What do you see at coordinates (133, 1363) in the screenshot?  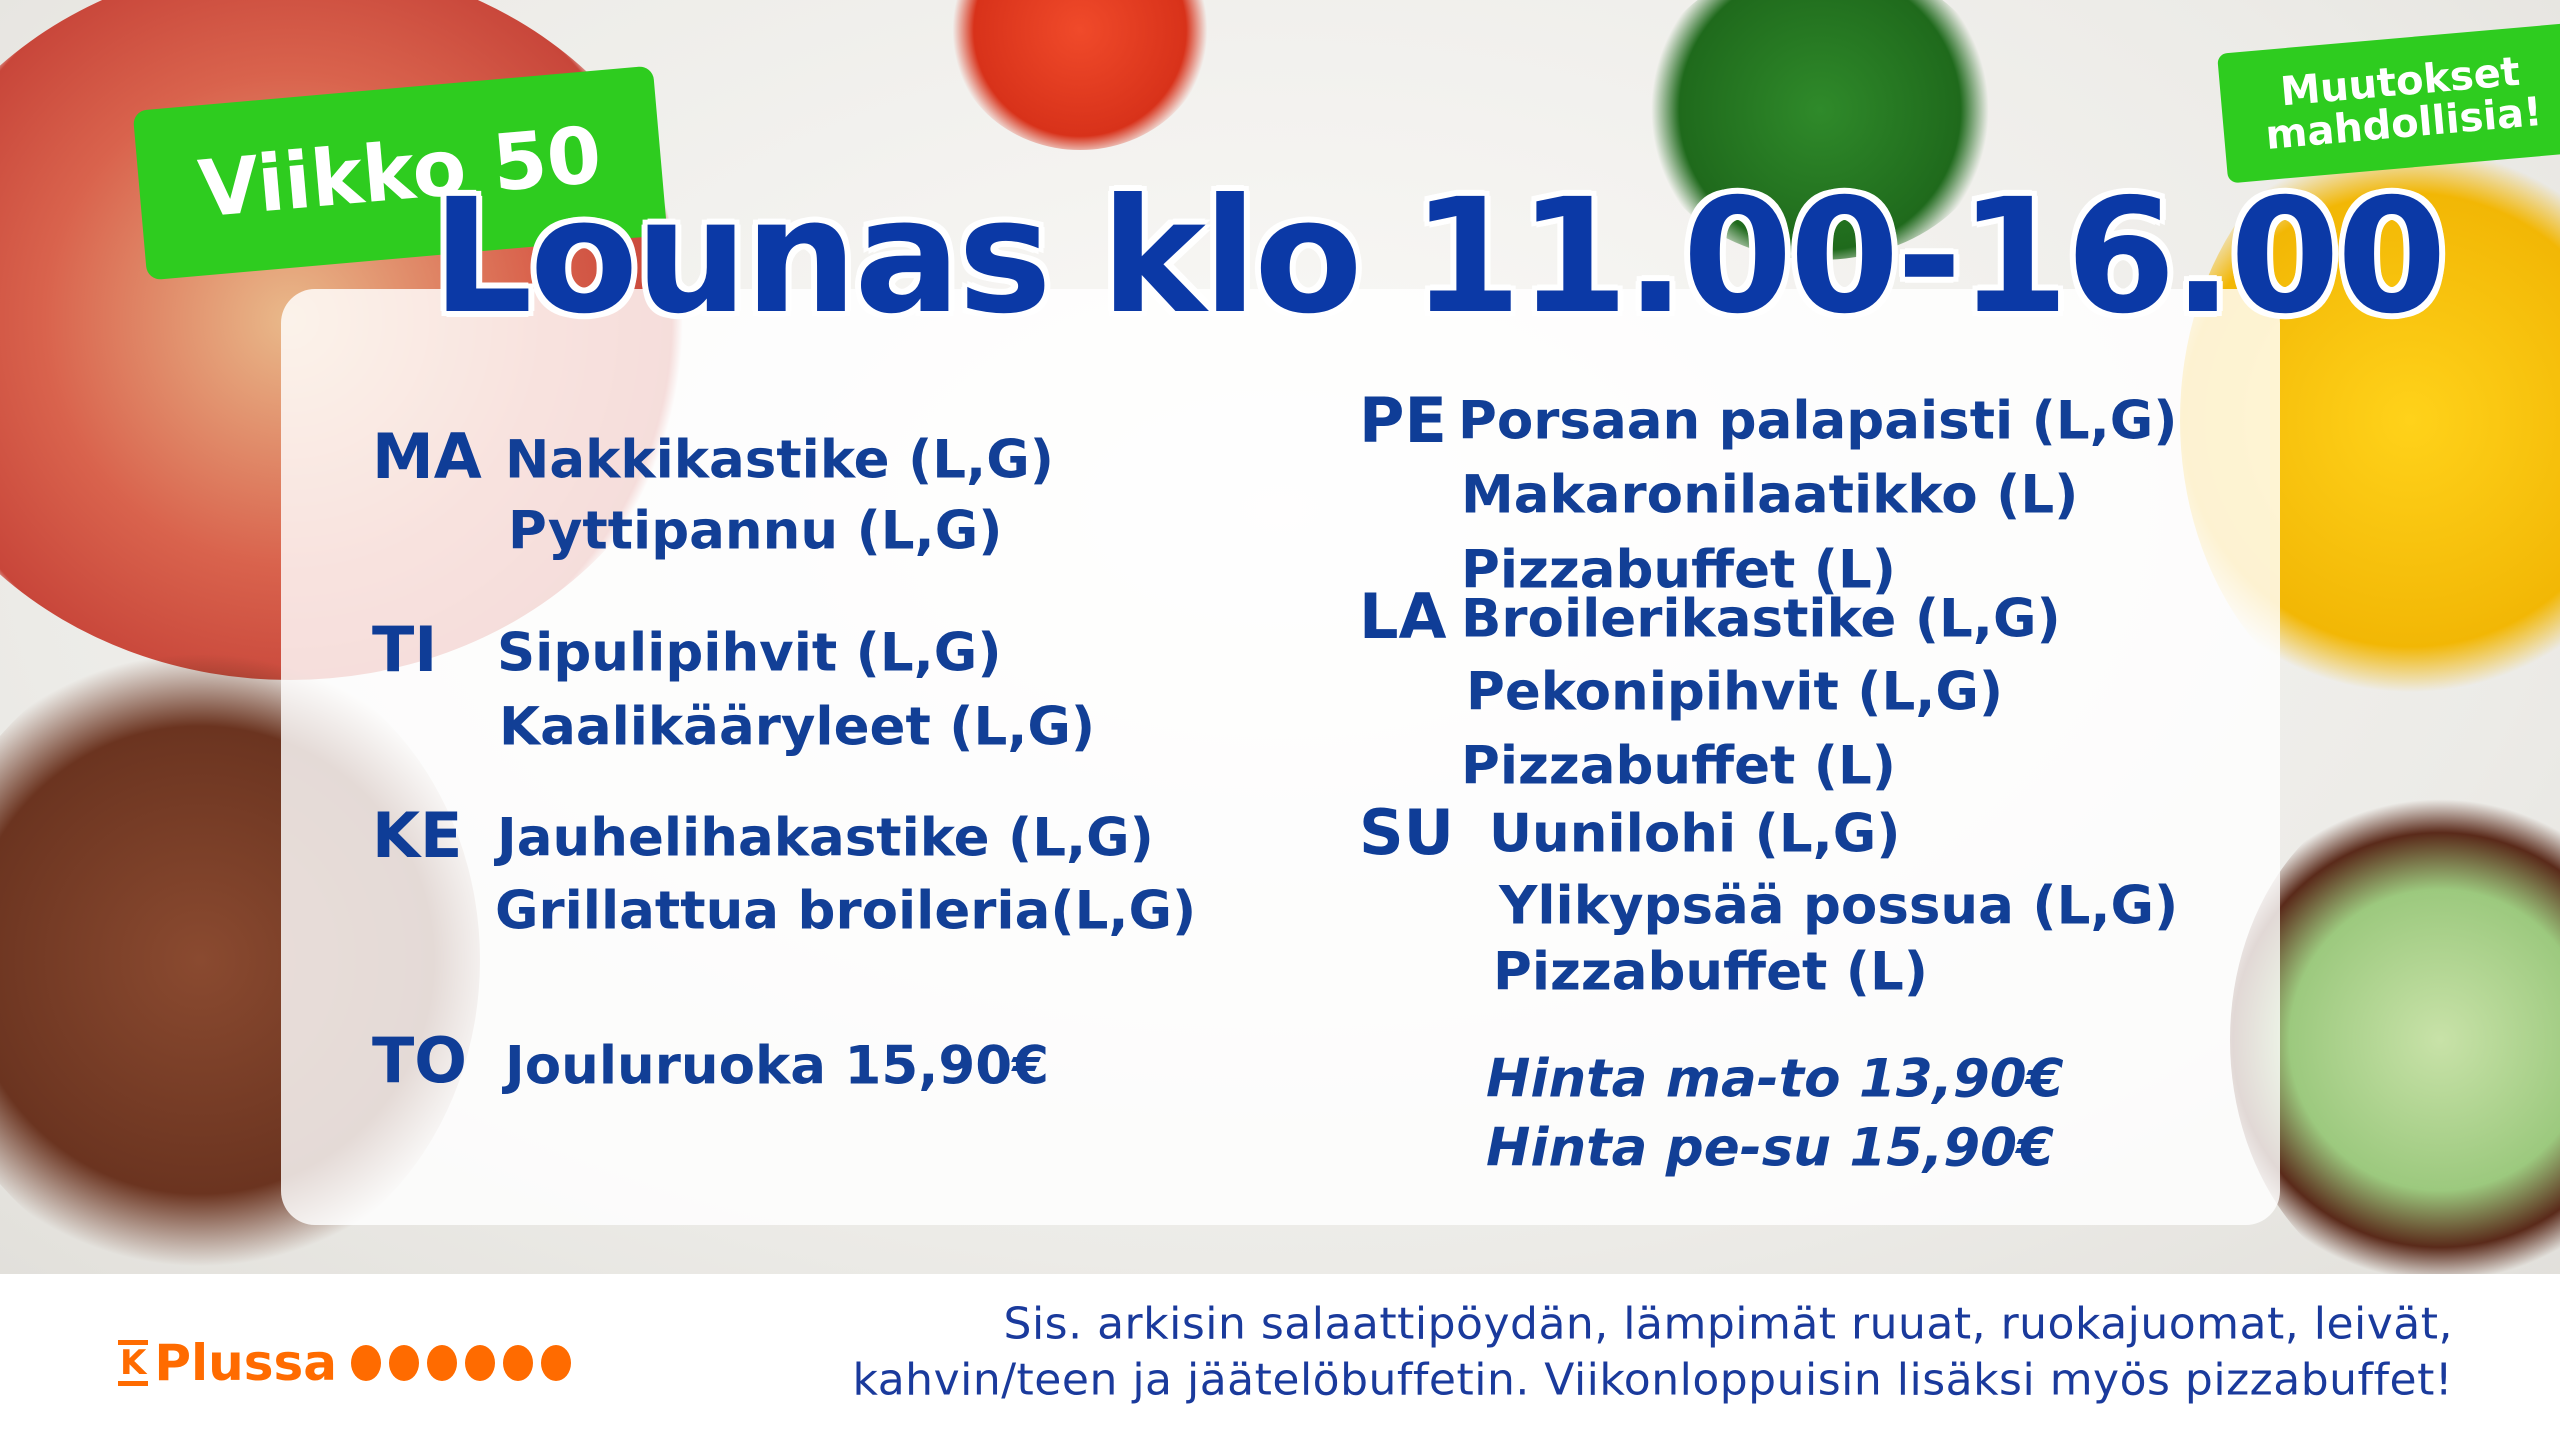 I see `k-logo-icon: K` at bounding box center [133, 1363].